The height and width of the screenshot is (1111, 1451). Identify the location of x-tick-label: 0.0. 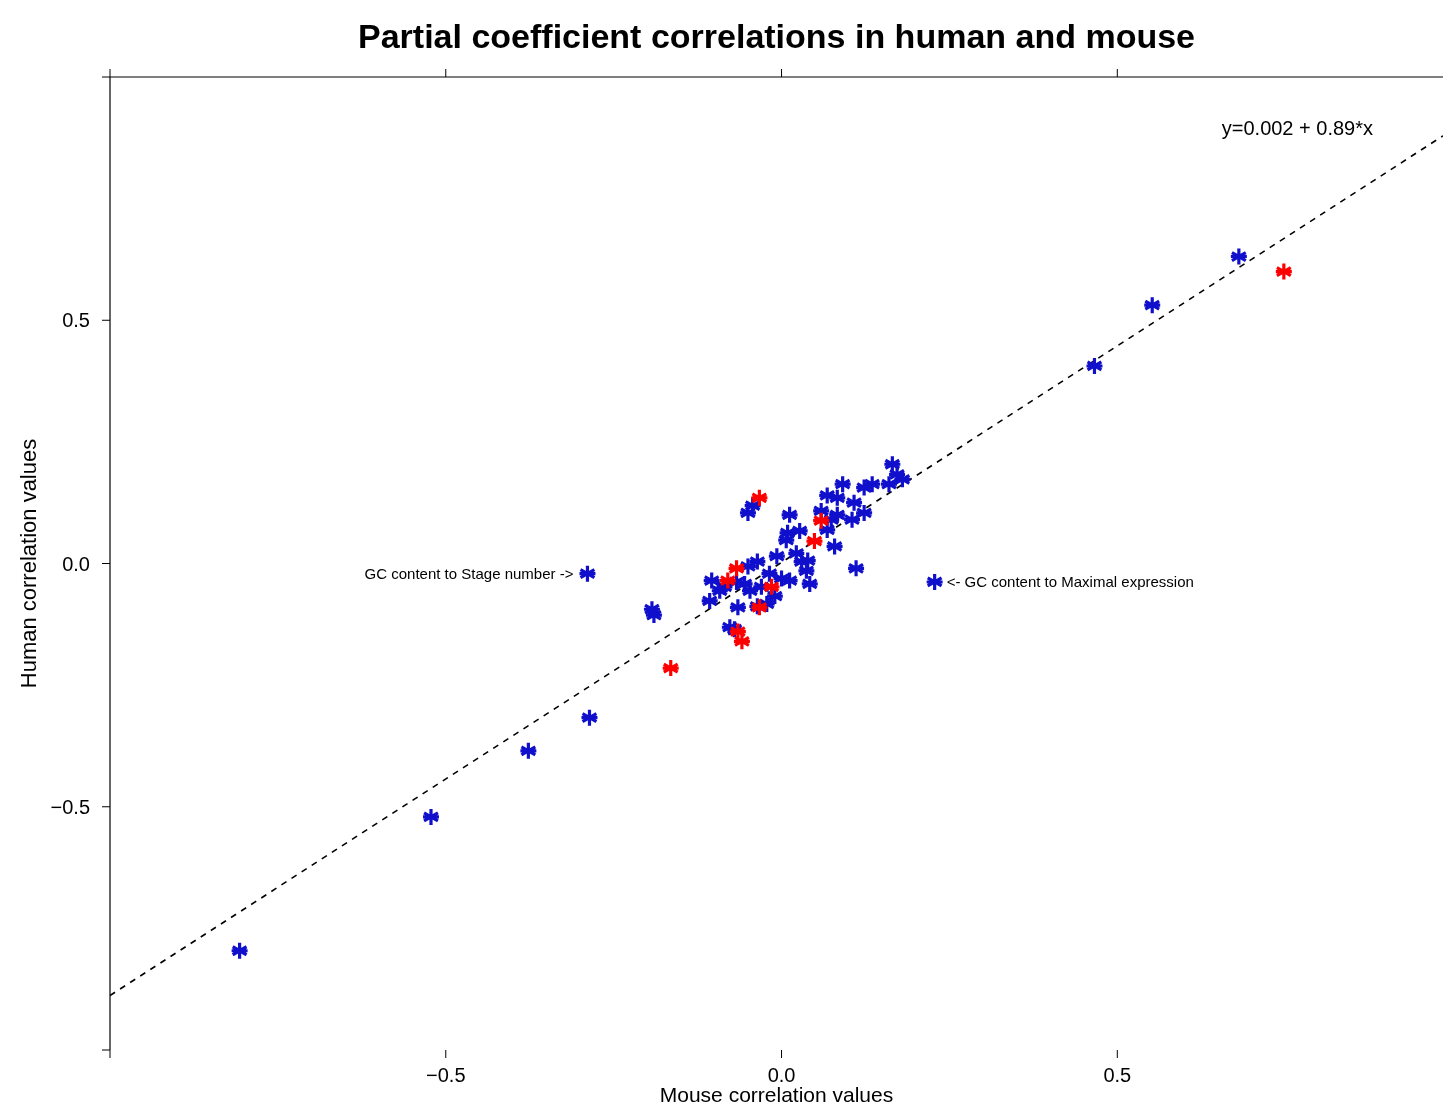
(781, 1075).